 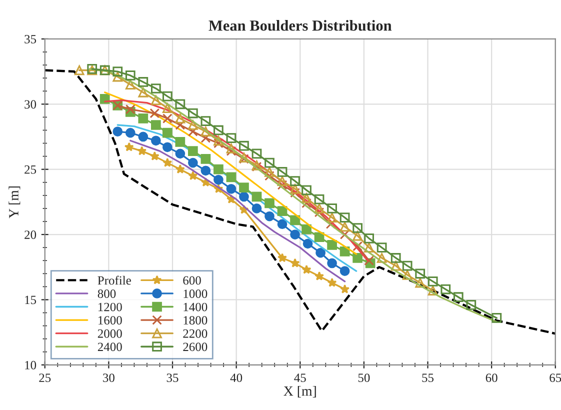 What do you see at coordinates (110, 347) in the screenshot?
I see `legend-label: 2400` at bounding box center [110, 347].